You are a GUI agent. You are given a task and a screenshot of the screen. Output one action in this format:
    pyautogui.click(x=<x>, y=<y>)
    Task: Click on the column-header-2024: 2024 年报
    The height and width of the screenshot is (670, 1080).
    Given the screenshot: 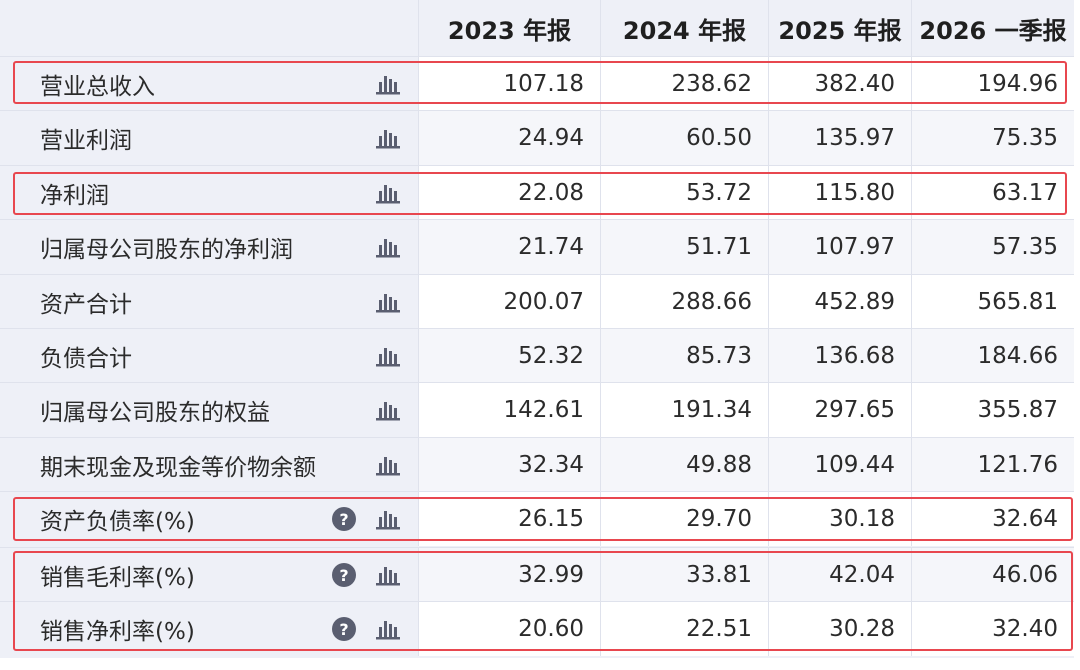 What is the action you would take?
    pyautogui.click(x=684, y=28)
    